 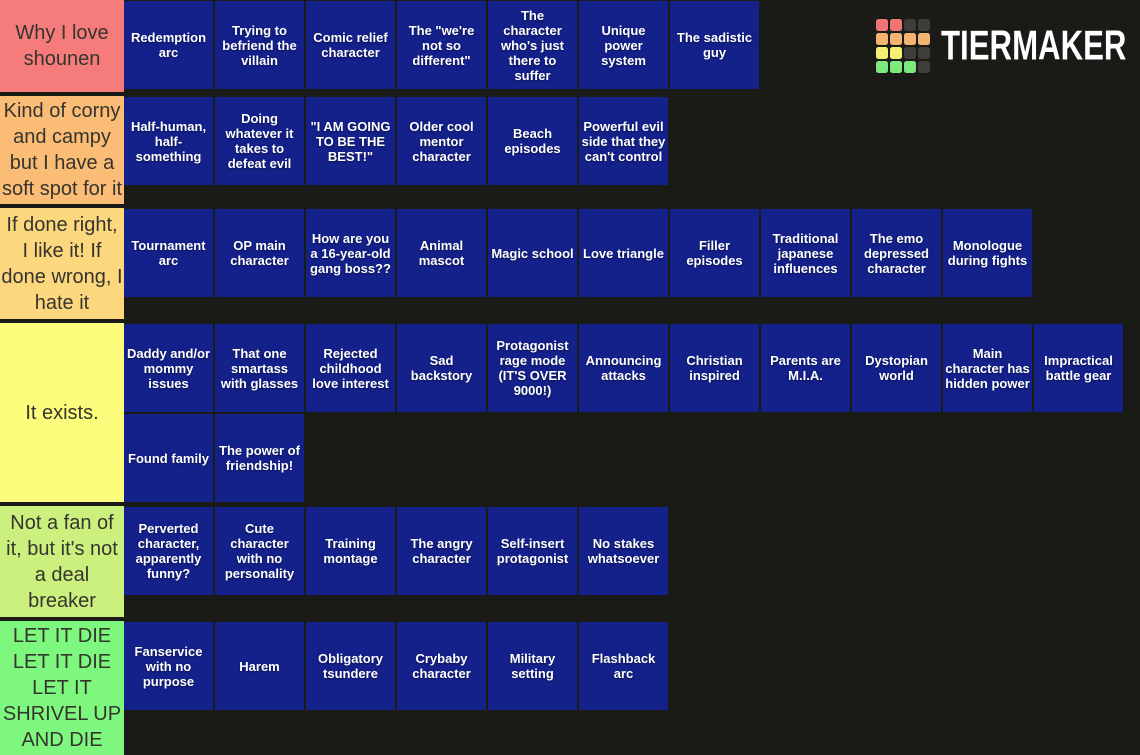 What do you see at coordinates (62, 46) in the screenshot?
I see `tier-label: Why I love shounen` at bounding box center [62, 46].